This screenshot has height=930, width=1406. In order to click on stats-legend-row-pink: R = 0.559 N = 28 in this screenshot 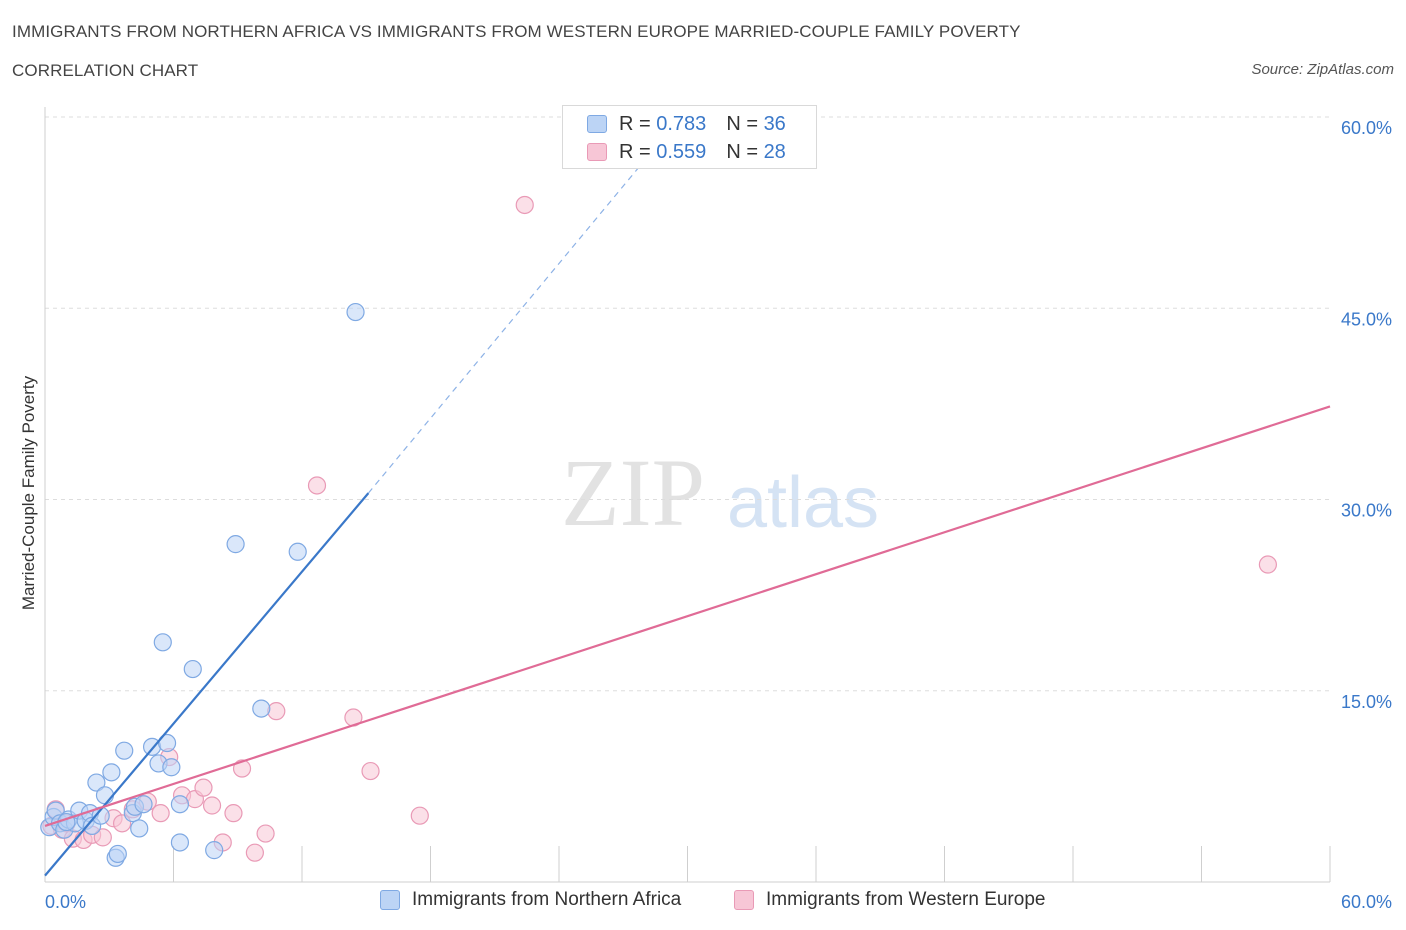, I will do `click(686, 152)`.